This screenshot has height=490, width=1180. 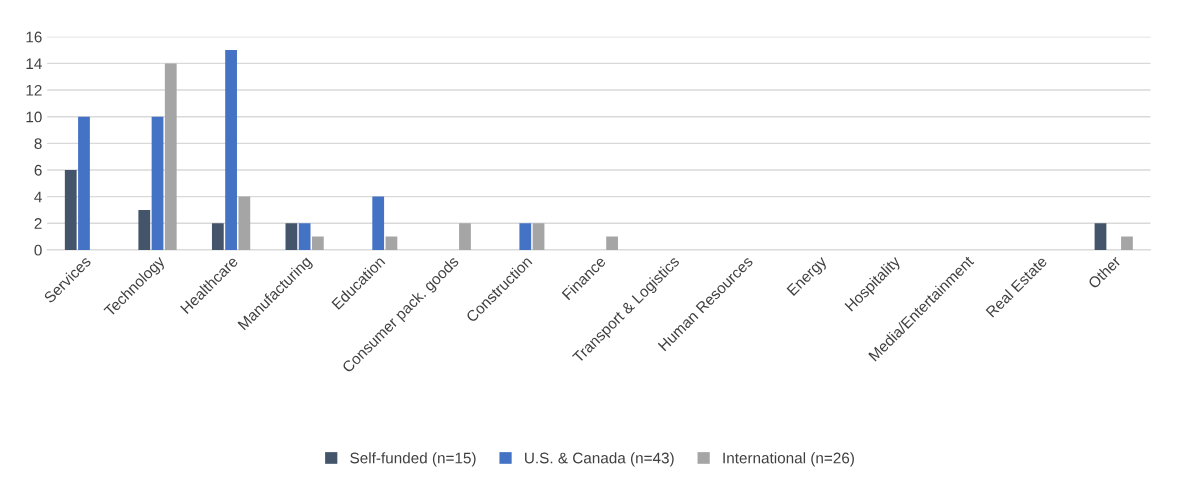 I want to click on legend-label: U.S. & Canada (n=43), so click(x=599, y=459).